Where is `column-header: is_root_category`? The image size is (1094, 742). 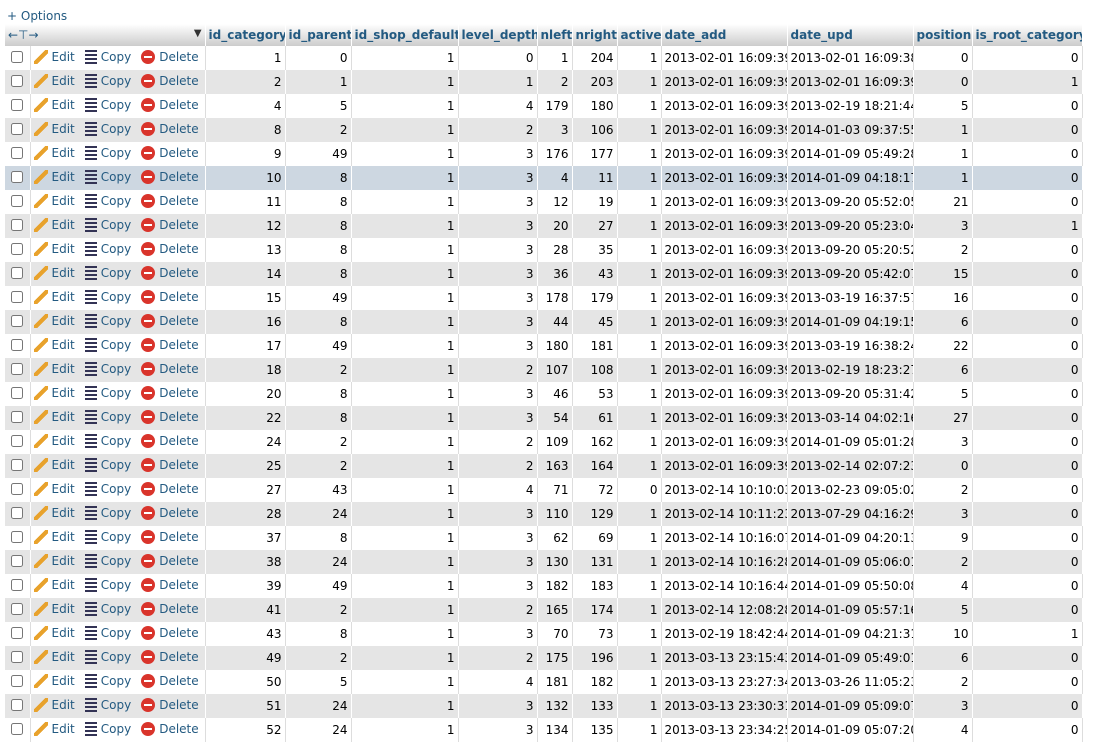
column-header: is_root_category is located at coordinates (1027, 35).